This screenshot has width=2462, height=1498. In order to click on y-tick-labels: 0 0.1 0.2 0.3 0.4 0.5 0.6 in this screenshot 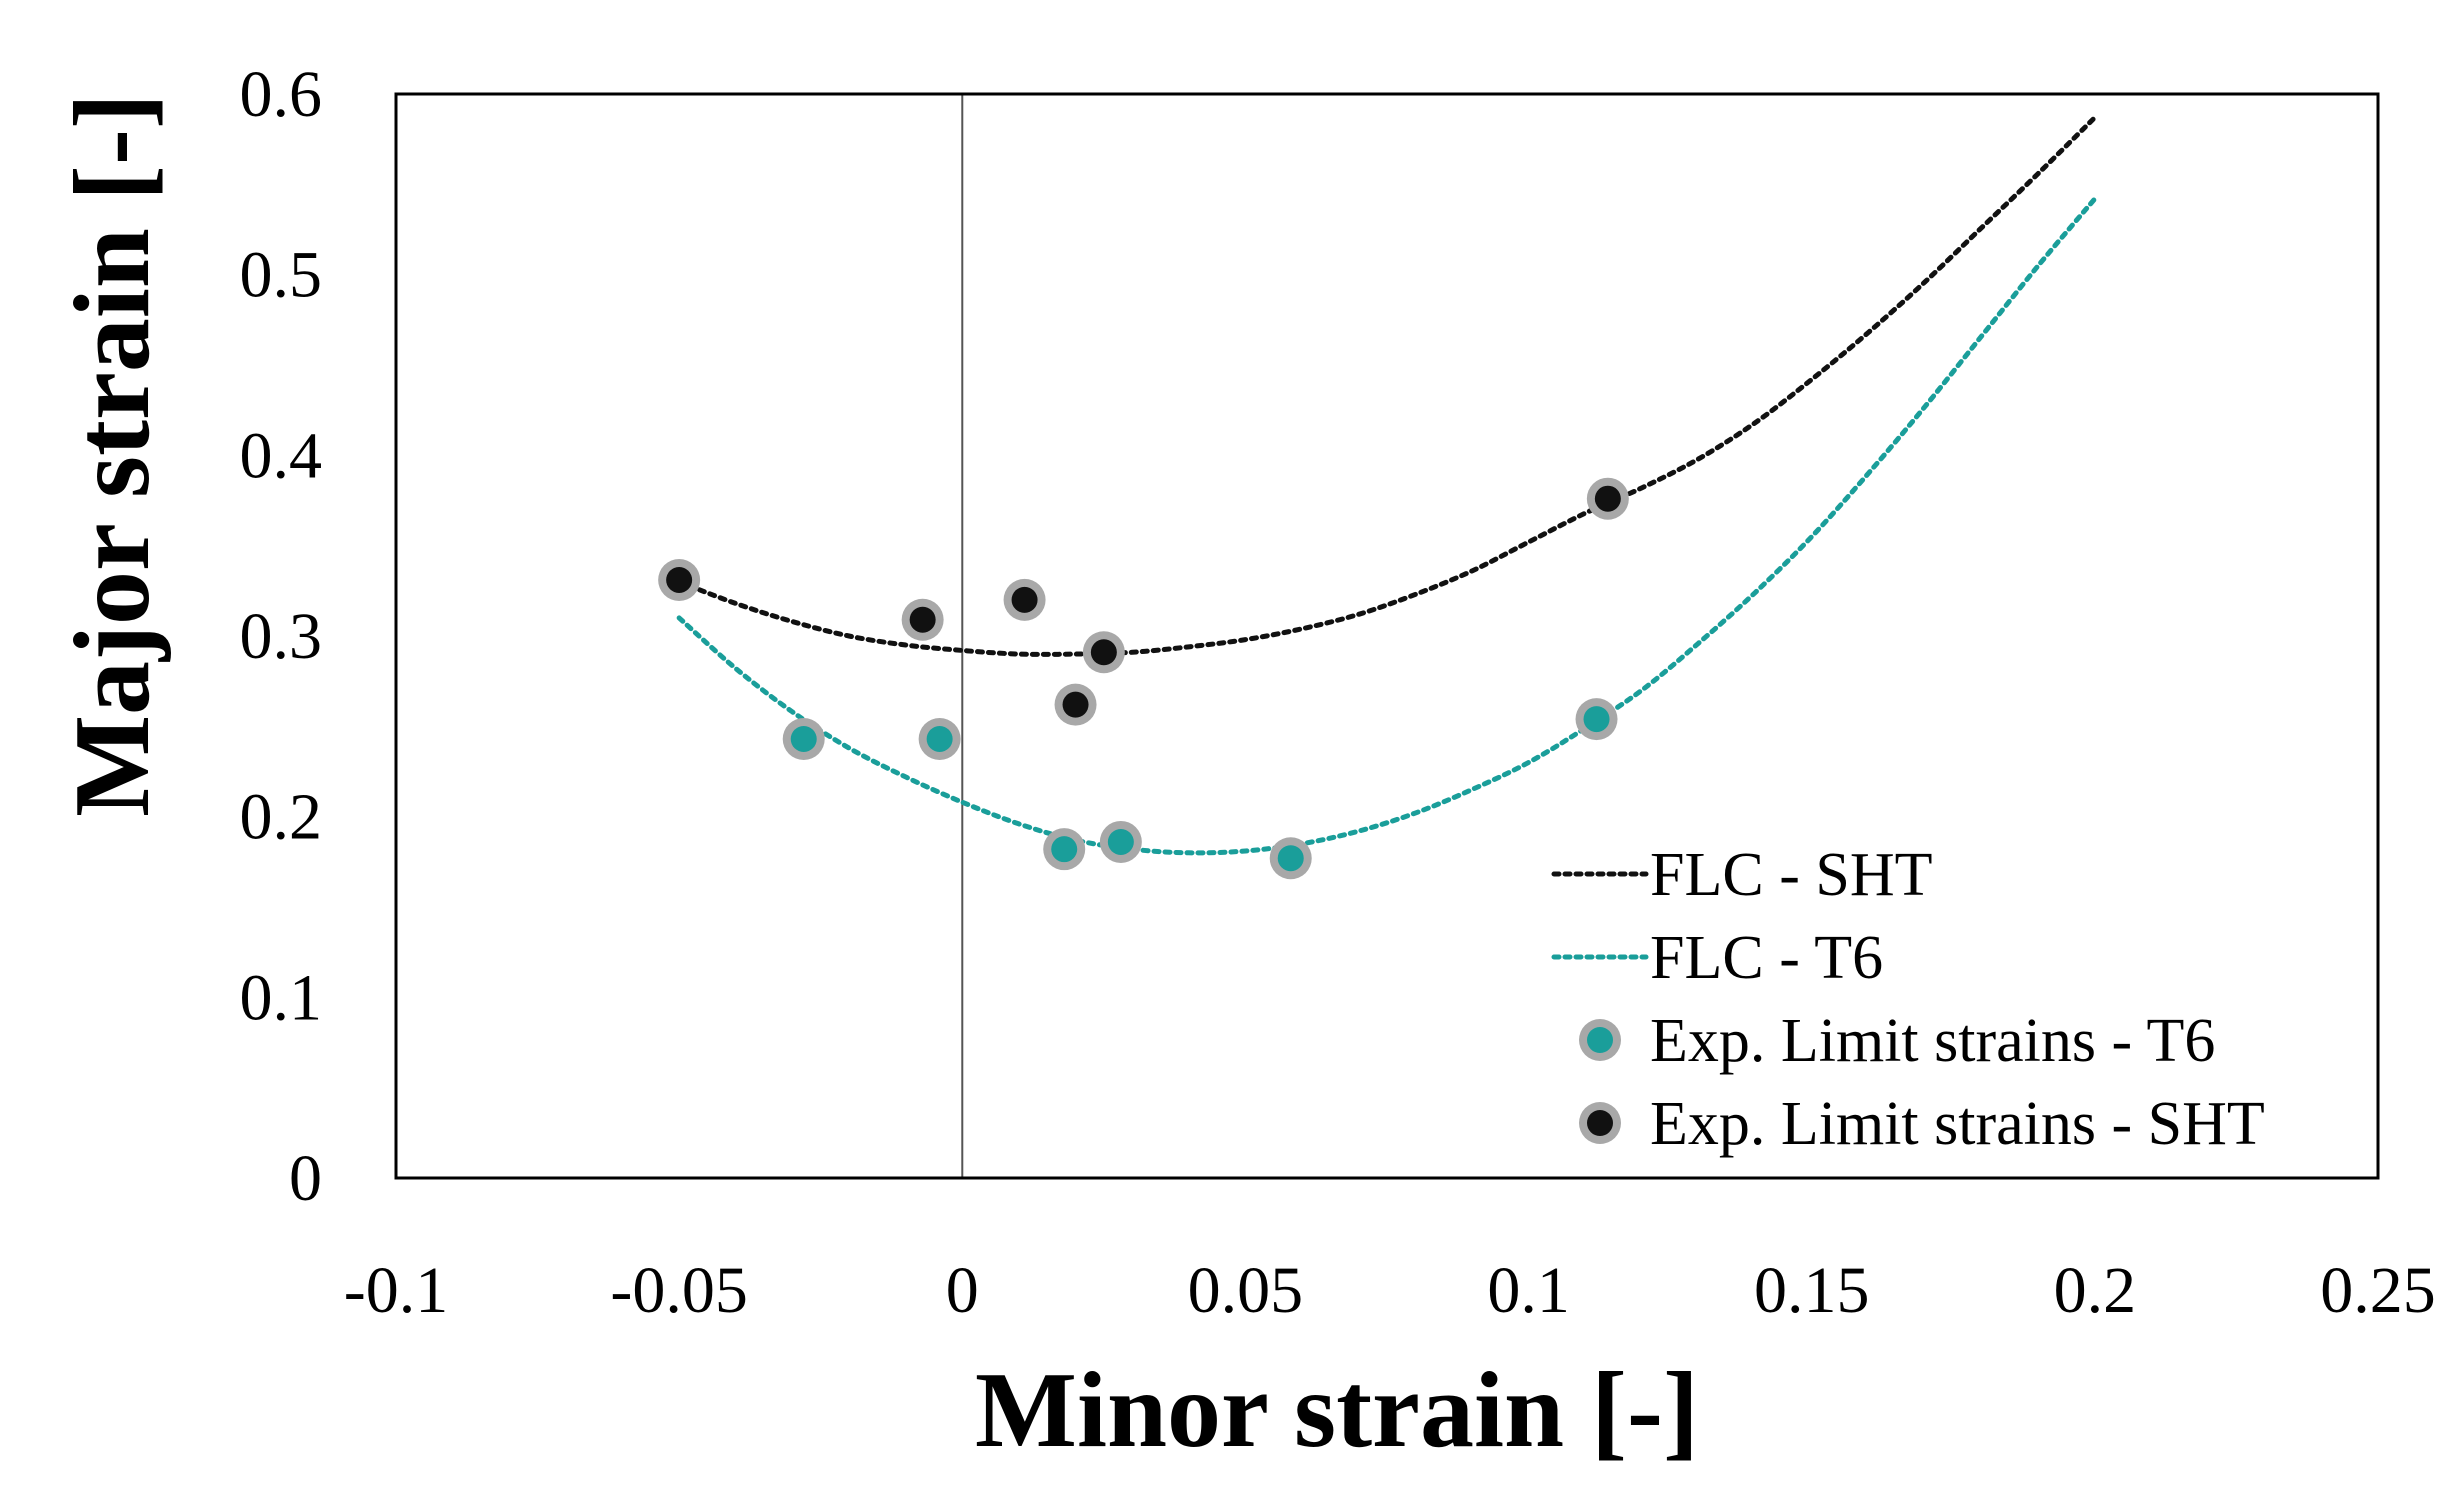, I will do `click(281, 636)`.